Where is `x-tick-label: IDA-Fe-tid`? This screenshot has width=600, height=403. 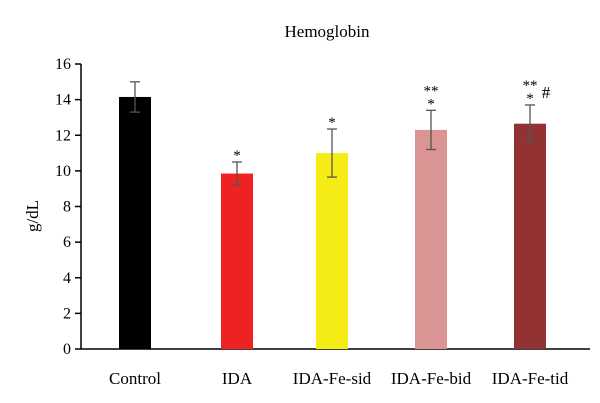 x-tick-label: IDA-Fe-tid is located at coordinates (530, 378).